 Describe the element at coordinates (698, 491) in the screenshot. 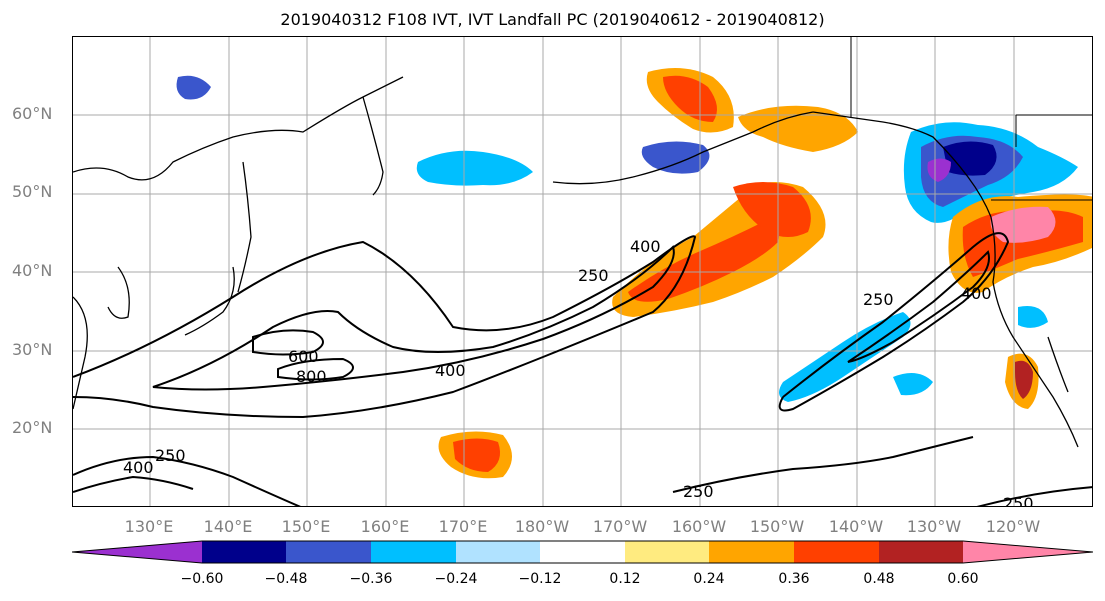

I see `contour-label-250-c: 250` at that location.